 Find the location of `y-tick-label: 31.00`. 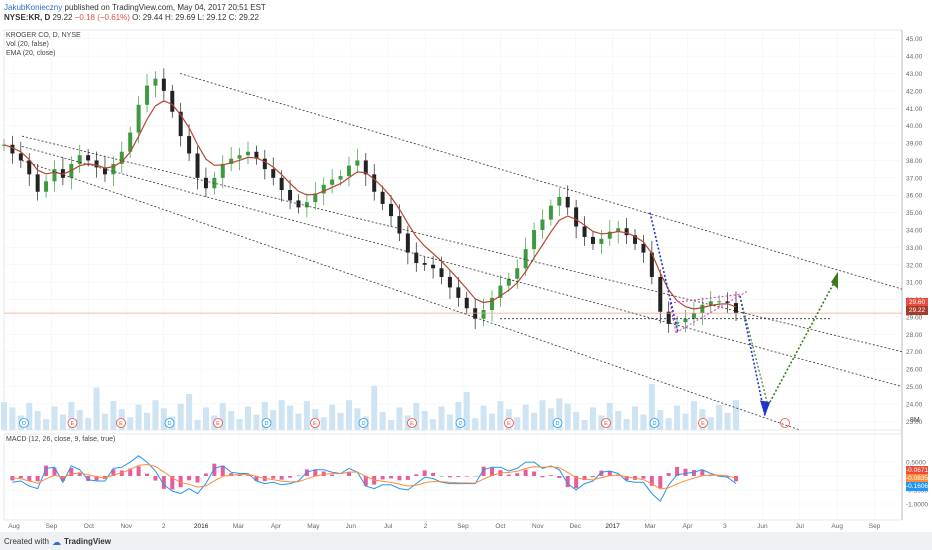

y-tick-label: 31.00 is located at coordinates (914, 283).